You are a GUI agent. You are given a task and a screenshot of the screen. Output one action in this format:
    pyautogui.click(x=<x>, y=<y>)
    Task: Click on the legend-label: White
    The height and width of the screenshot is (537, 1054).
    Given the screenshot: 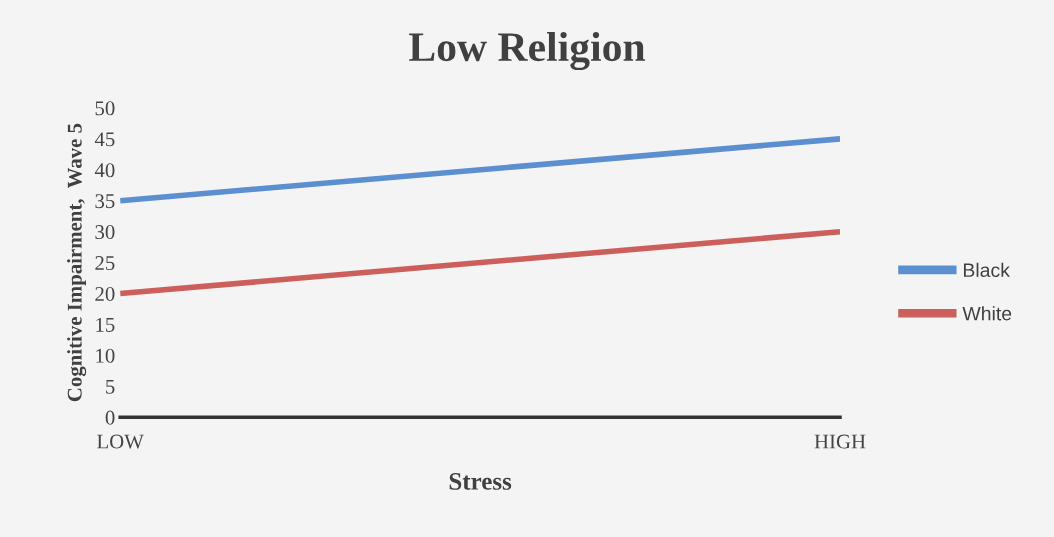 What is the action you would take?
    pyautogui.click(x=987, y=313)
    